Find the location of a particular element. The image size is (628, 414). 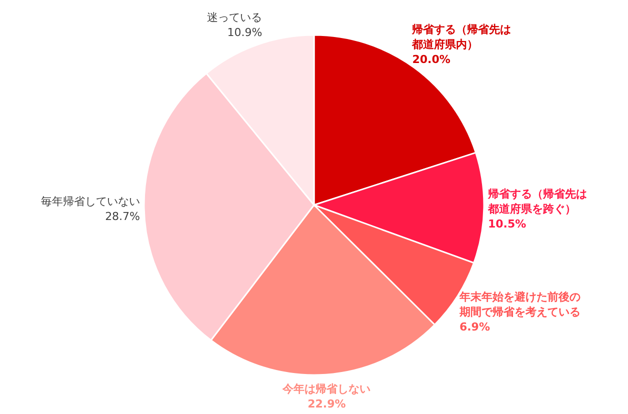

data-label: 10.9% is located at coordinates (244, 33).